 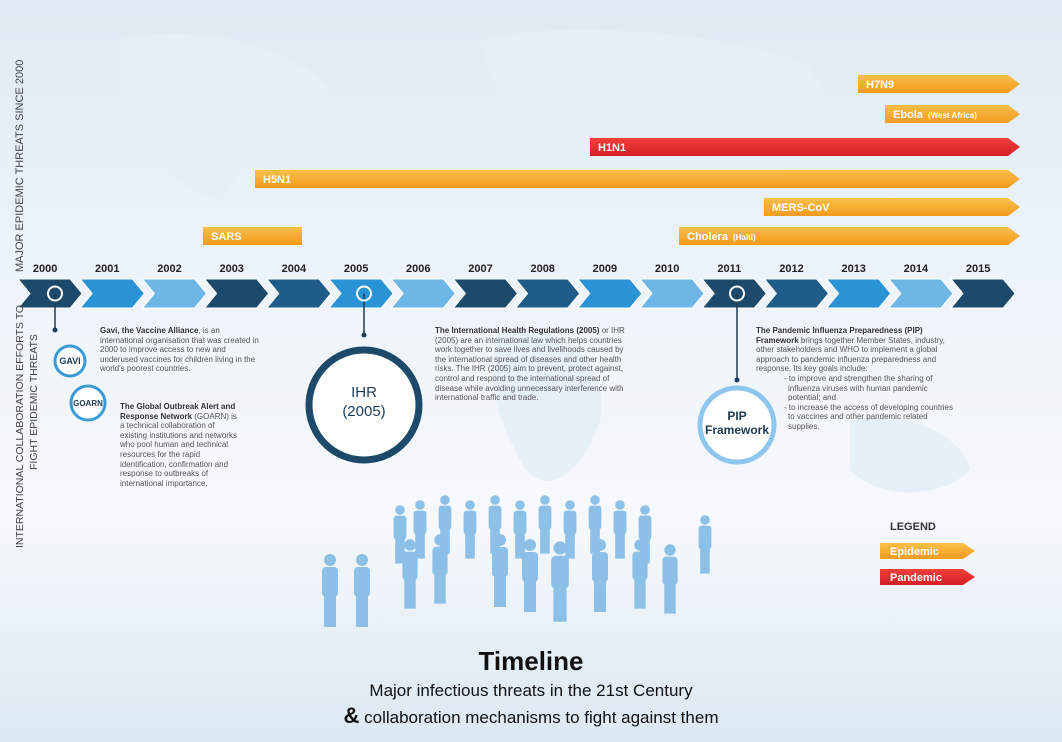 What do you see at coordinates (45, 269) in the screenshot?
I see `year-label: 2000` at bounding box center [45, 269].